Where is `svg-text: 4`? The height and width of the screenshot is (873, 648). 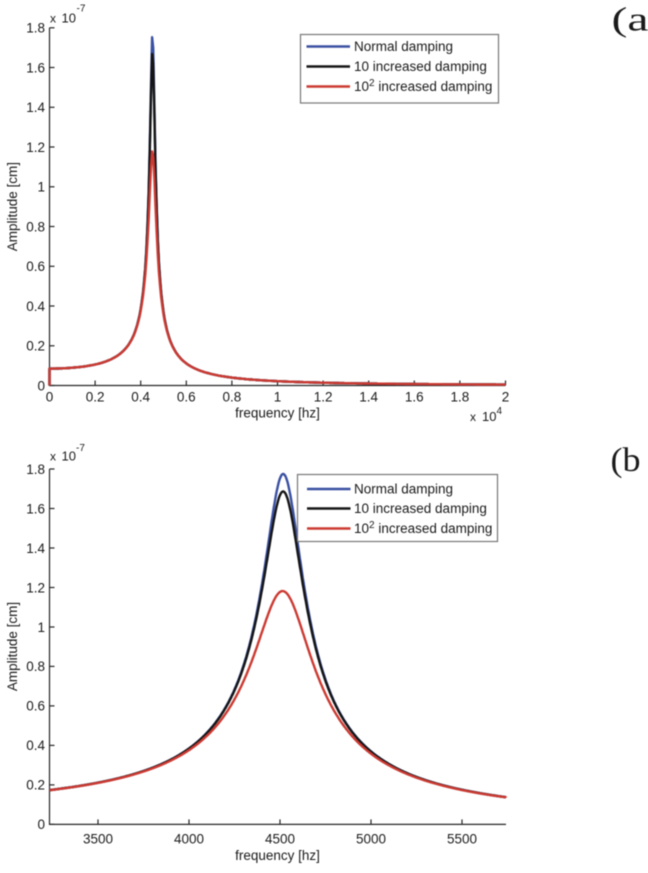
svg-text: 4 is located at coordinates (500, 411).